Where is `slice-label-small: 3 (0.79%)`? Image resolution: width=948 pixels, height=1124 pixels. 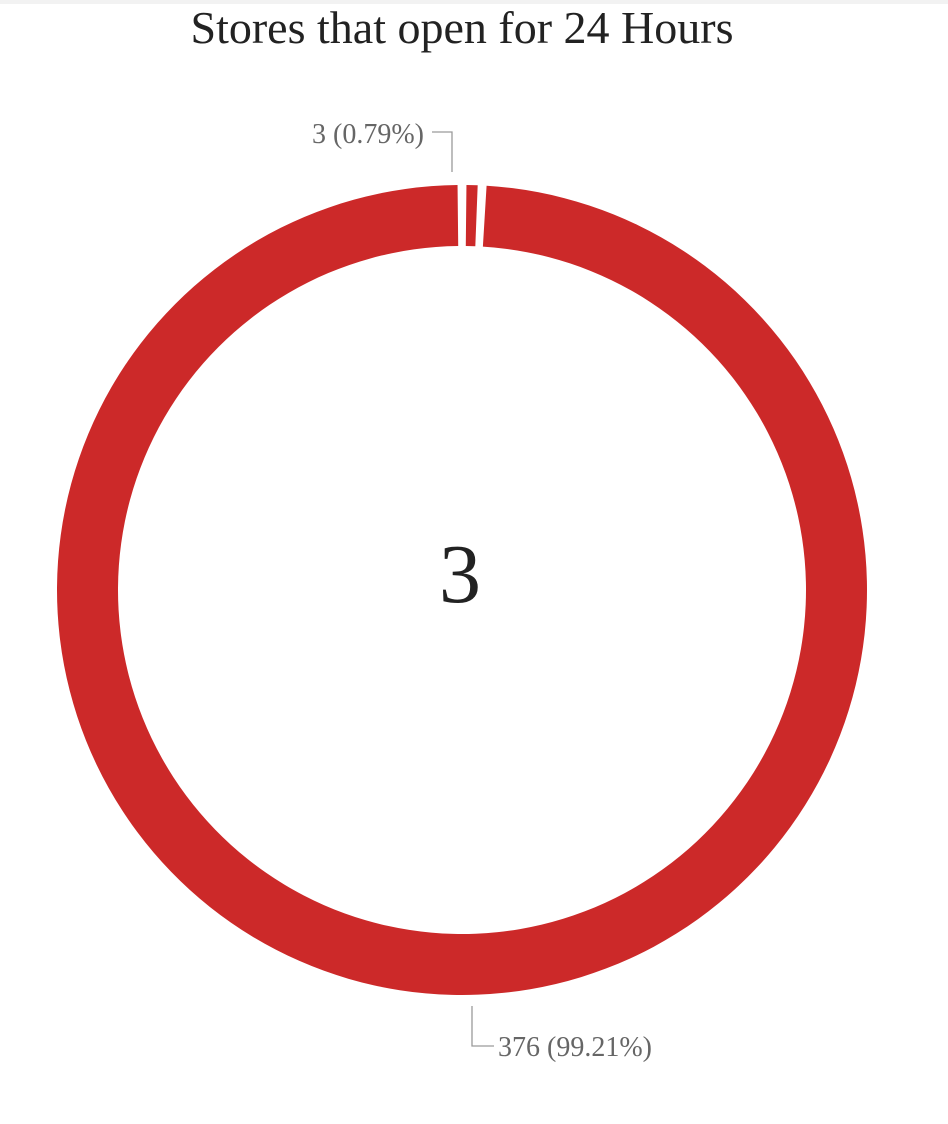 slice-label-small: 3 (0.79%) is located at coordinates (368, 134).